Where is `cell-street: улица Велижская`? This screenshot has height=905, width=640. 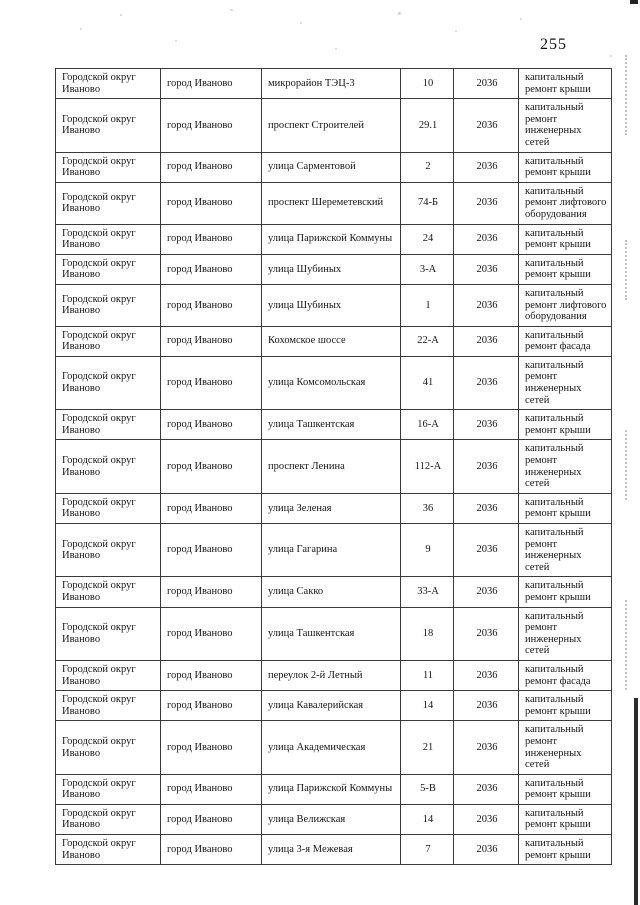 cell-street: улица Велижская is located at coordinates (331, 819).